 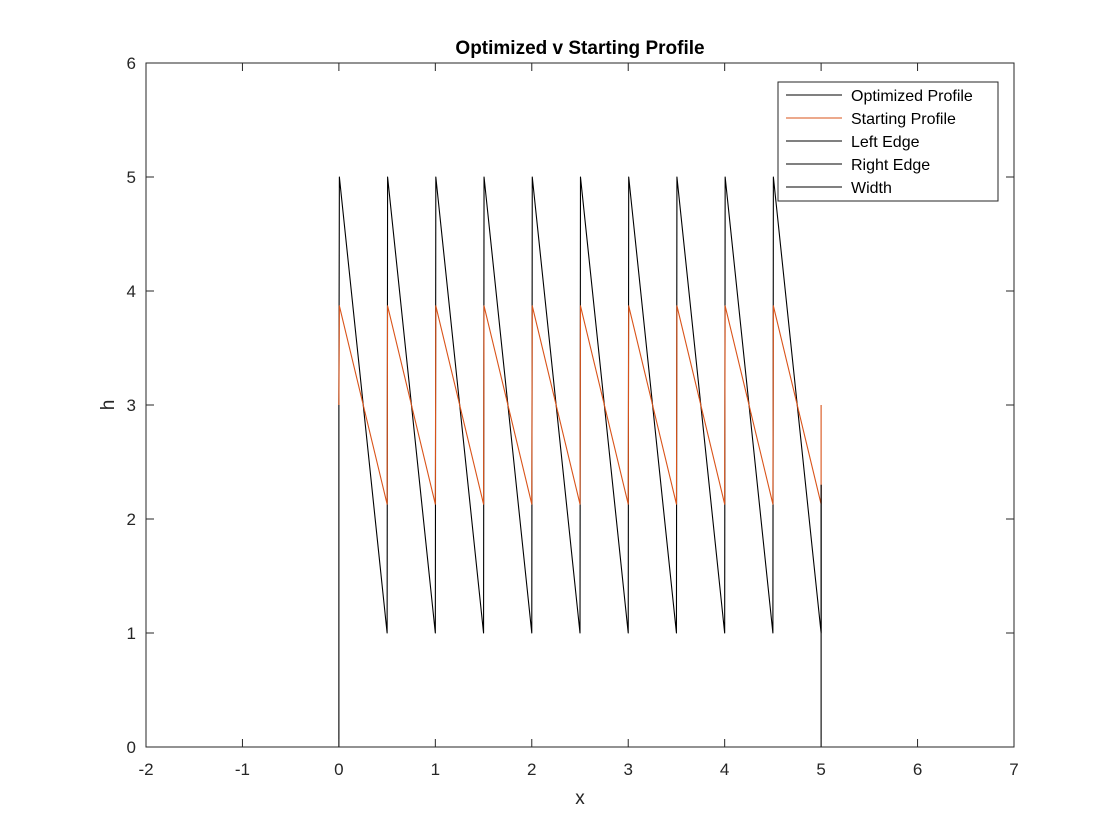 I want to click on y-axis-label: h, so click(x=108, y=405).